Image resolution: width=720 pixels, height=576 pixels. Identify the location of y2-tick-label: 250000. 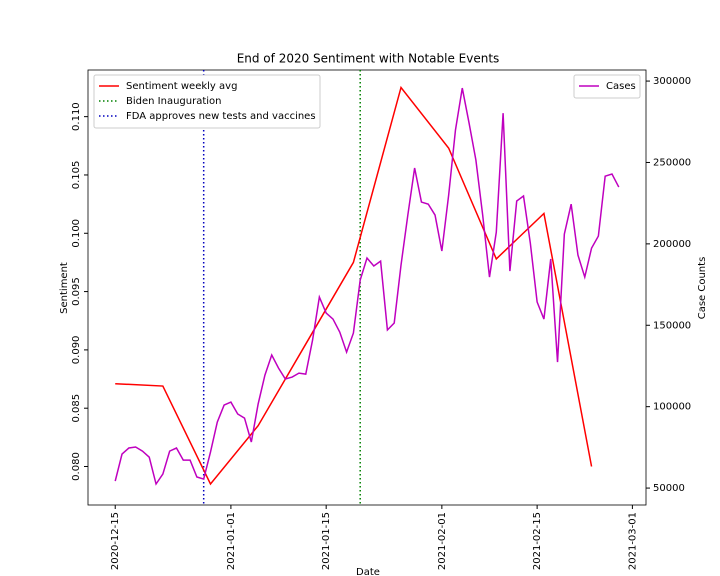
(672, 162).